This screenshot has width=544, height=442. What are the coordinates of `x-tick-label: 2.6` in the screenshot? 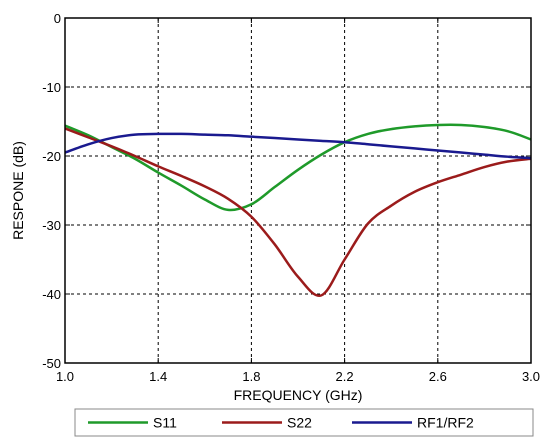 It's located at (438, 376).